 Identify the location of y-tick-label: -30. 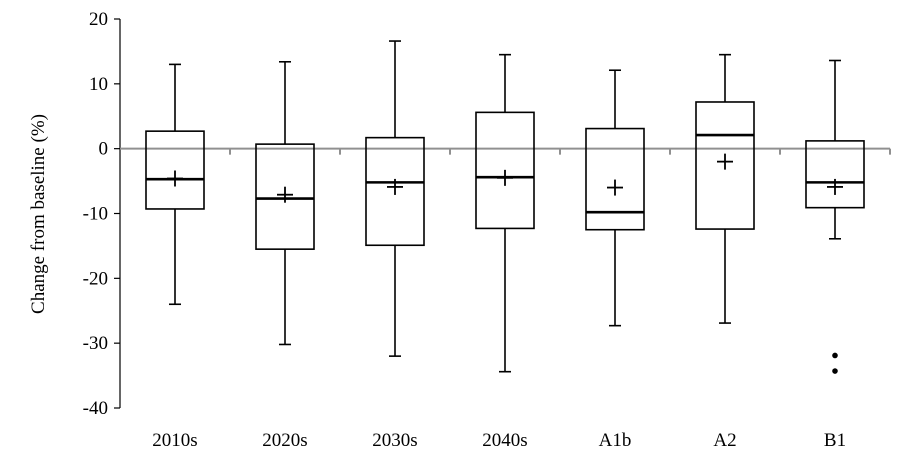
(95, 343).